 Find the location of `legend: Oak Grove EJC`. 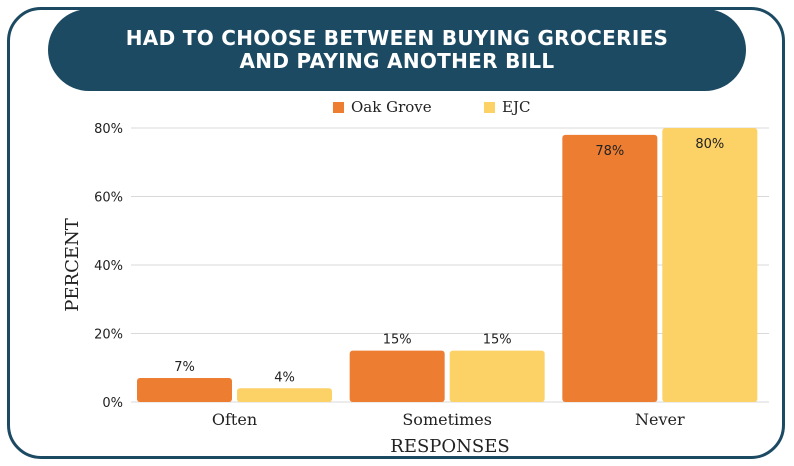

legend: Oak Grove EJC is located at coordinates (431, 107).